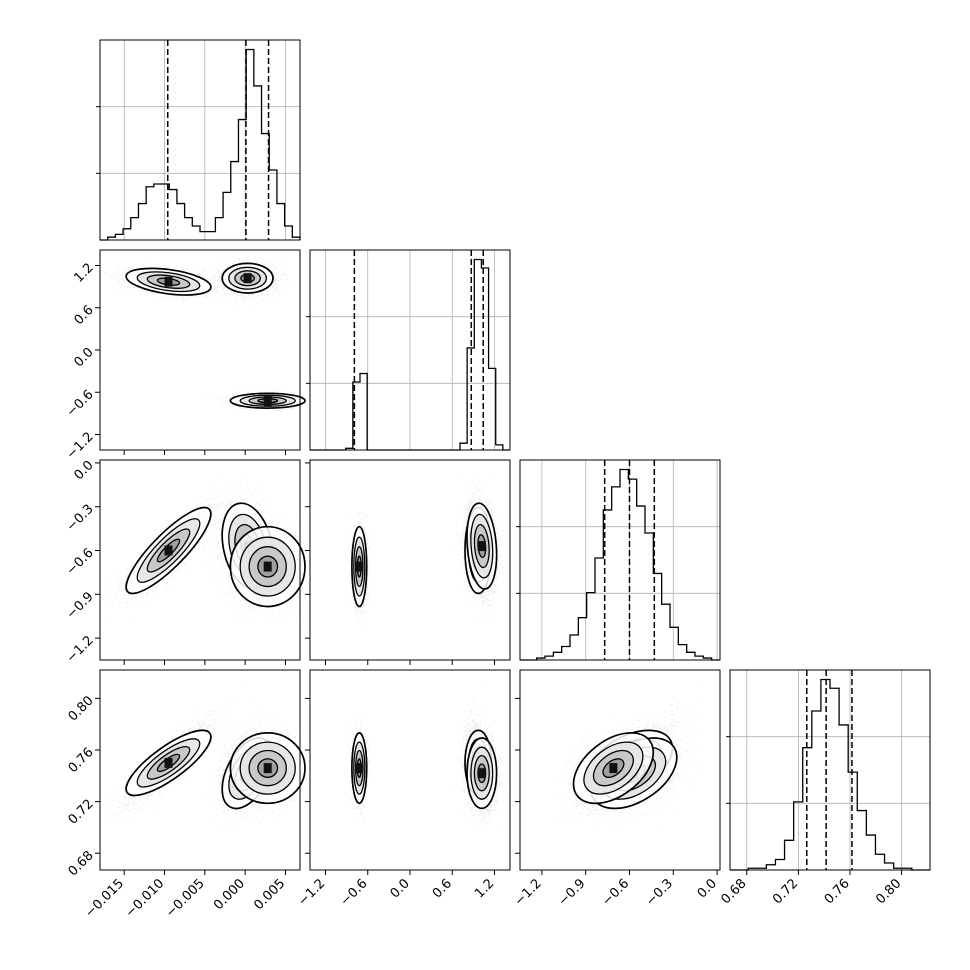  Describe the element at coordinates (837, 891) in the screenshot. I see `x-tick-label: 0.76` at that location.